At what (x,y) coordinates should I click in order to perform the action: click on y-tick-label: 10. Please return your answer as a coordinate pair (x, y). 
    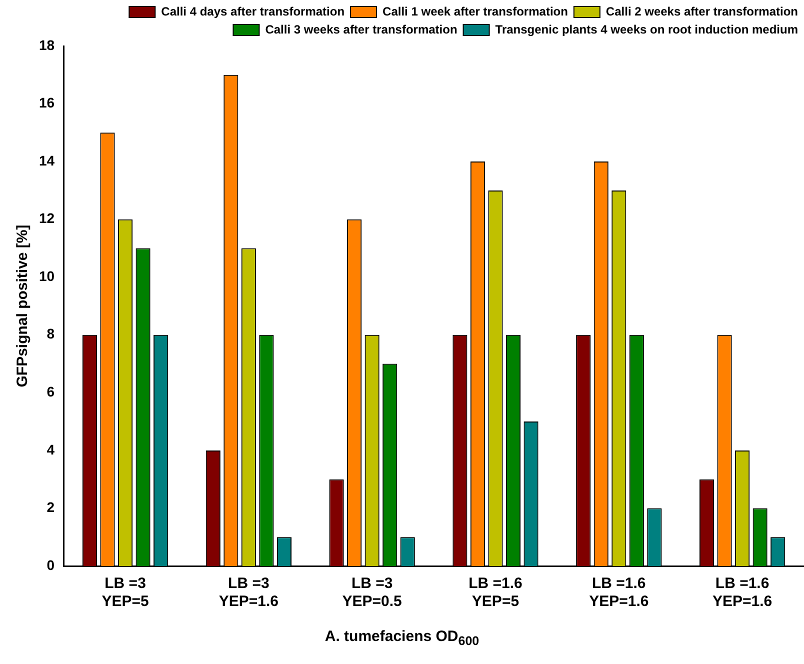
    Looking at the image, I should click on (46, 276).